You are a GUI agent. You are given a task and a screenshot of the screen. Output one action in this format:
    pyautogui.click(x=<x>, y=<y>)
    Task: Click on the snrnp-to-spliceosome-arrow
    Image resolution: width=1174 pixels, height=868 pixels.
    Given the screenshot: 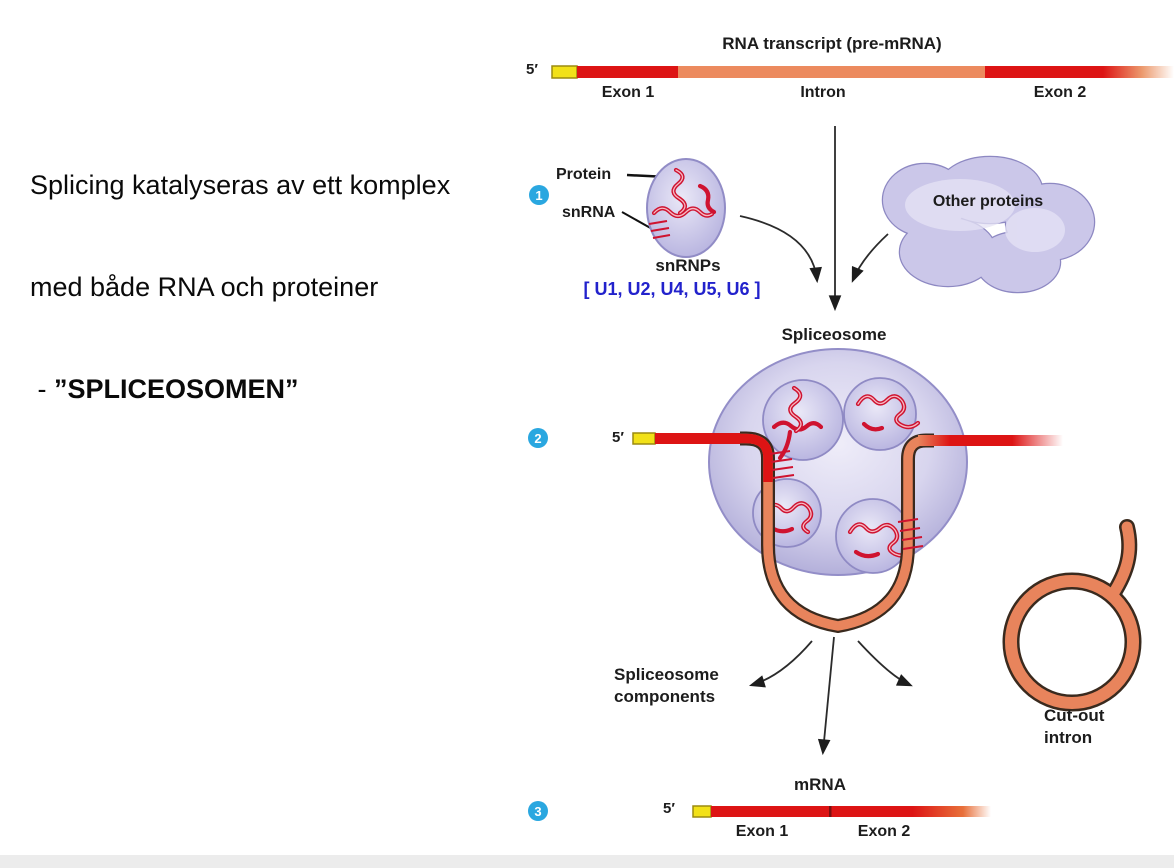 What is the action you would take?
    pyautogui.click(x=780, y=249)
    